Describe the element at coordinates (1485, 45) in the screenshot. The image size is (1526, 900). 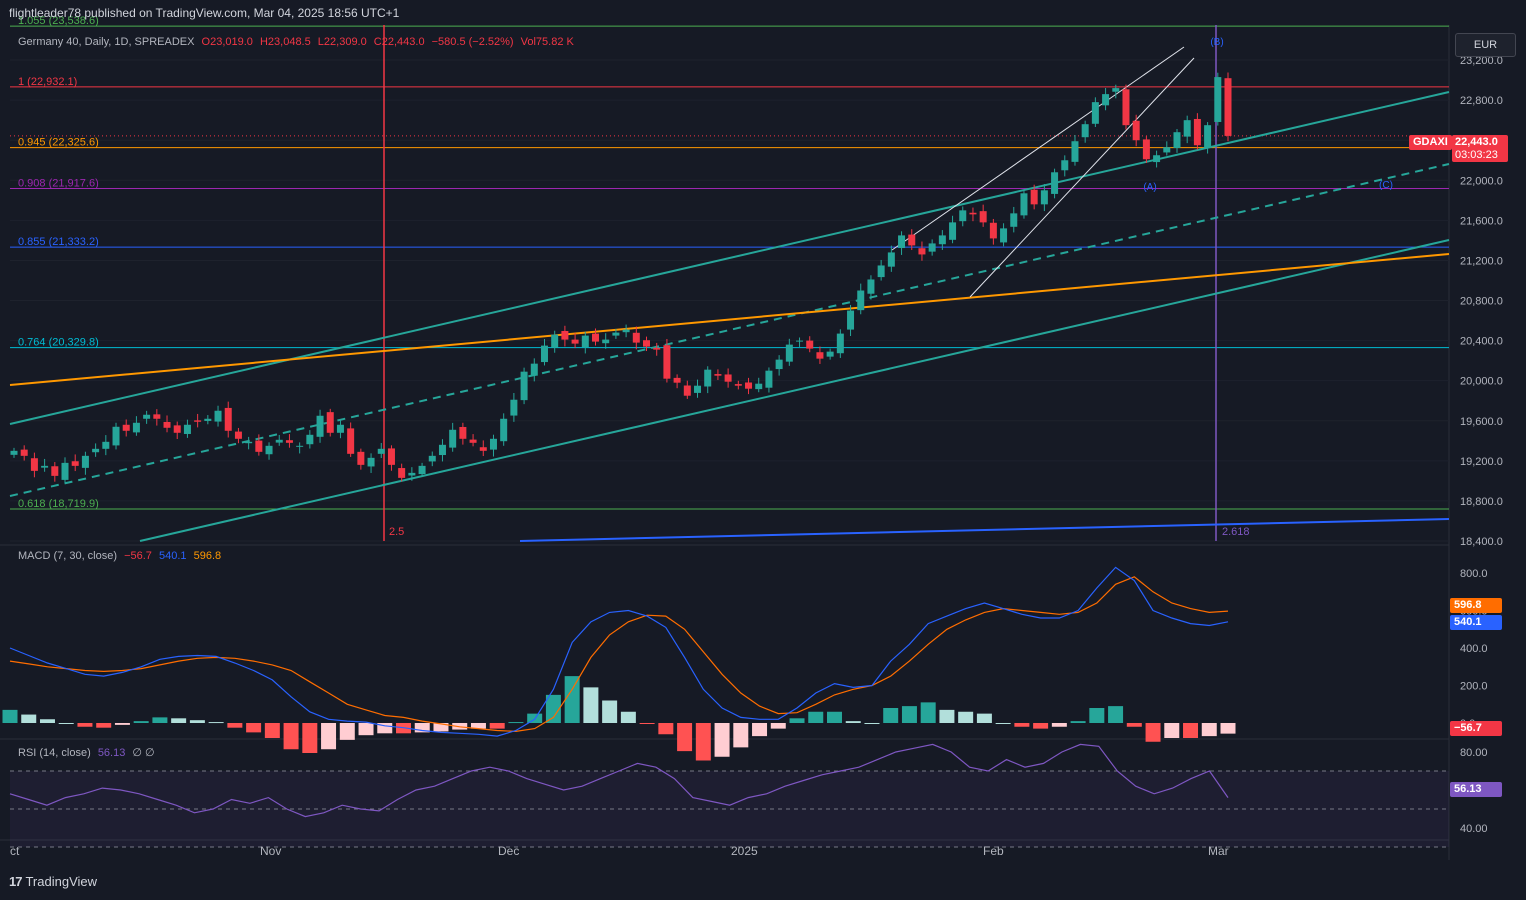
I see `currency-selector: EUR` at that location.